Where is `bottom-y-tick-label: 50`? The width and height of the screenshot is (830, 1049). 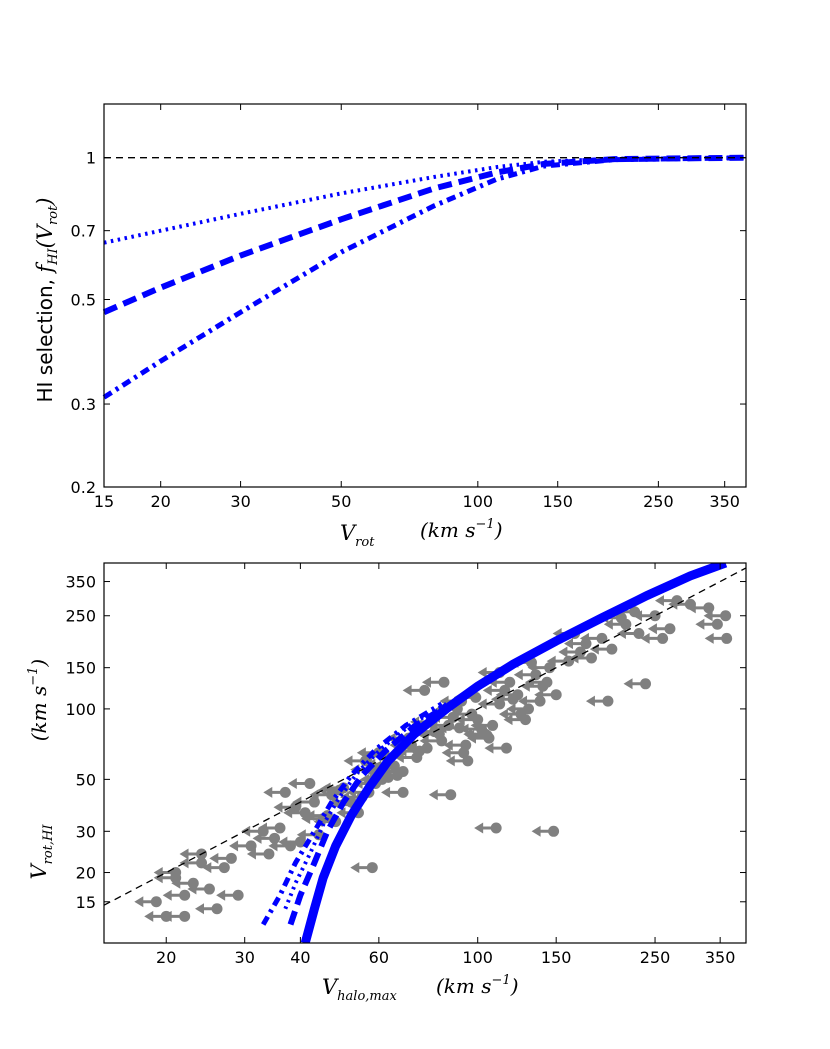
bottom-y-tick-label: 50 is located at coordinates (86, 779).